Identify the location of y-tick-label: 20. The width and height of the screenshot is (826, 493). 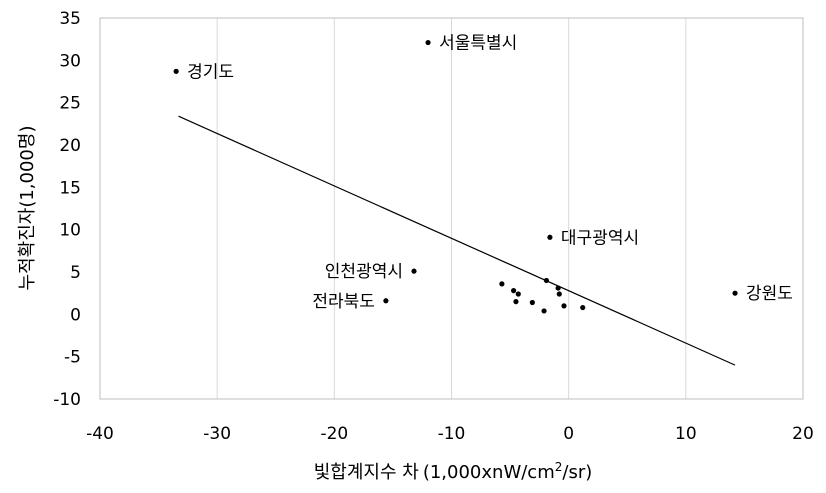
(70, 146).